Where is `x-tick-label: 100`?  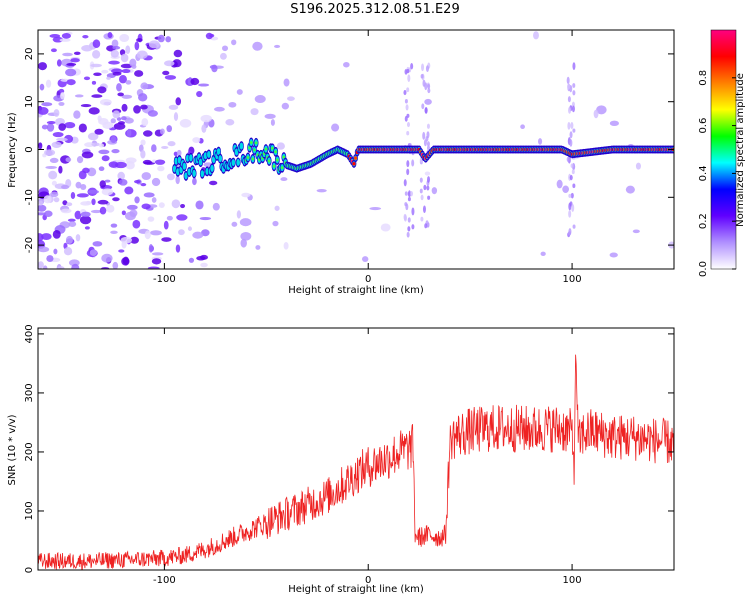 x-tick-label: 100 is located at coordinates (572, 580).